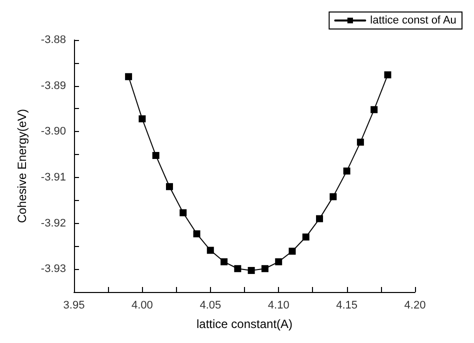 The height and width of the screenshot is (343, 474). I want to click on x-axis-title: lattice constant(A), so click(244, 324).